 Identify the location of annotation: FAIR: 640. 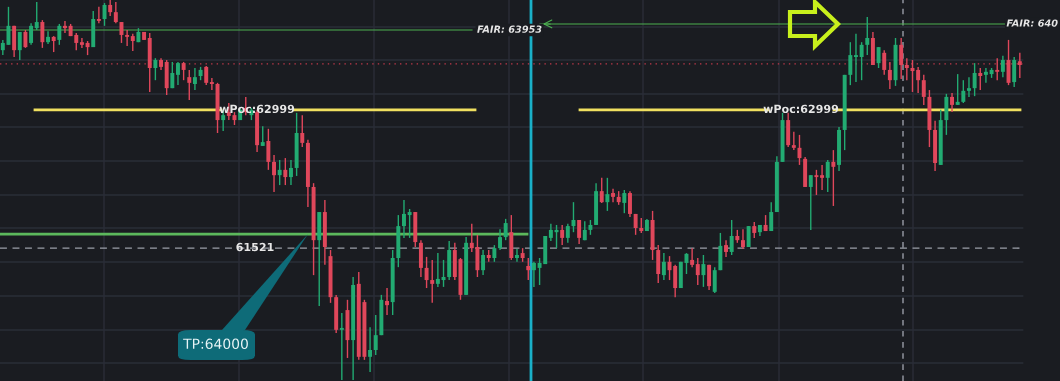
(1032, 23).